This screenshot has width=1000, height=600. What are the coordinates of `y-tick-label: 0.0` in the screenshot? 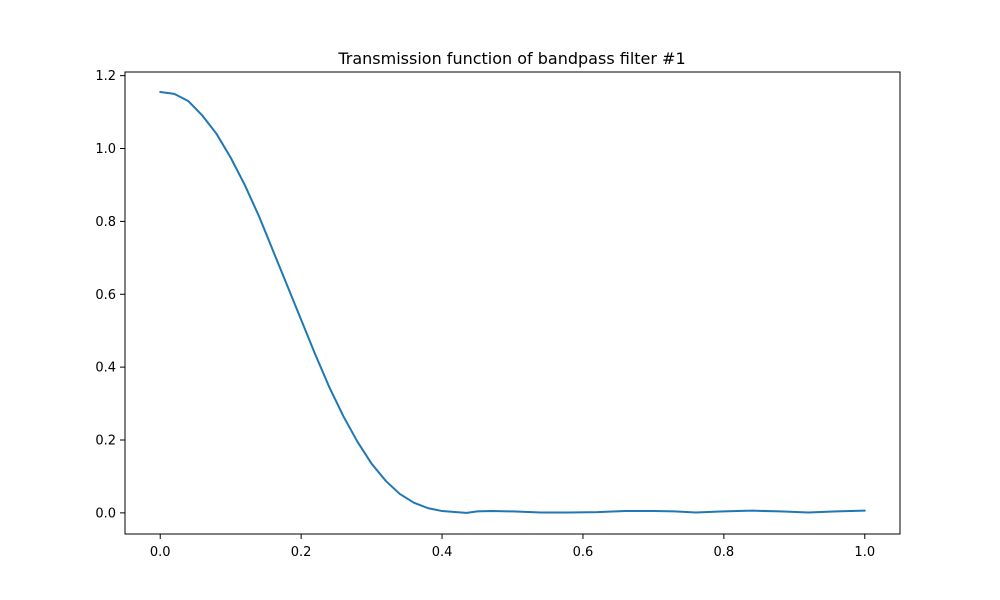 It's located at (105, 513).